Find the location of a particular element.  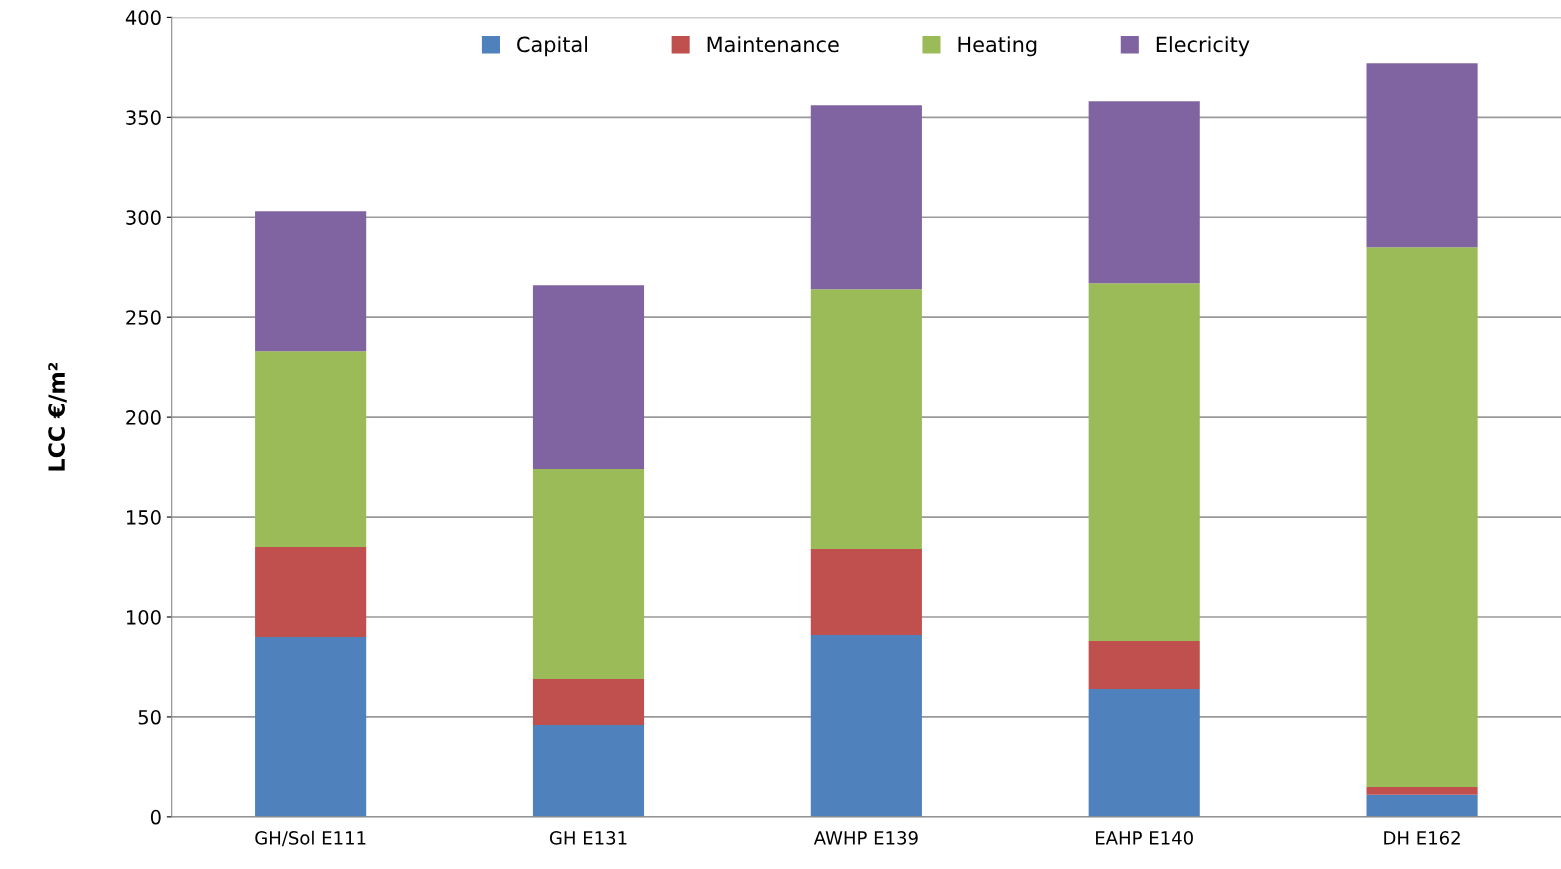

y-tick-label: 200 is located at coordinates (143, 417).